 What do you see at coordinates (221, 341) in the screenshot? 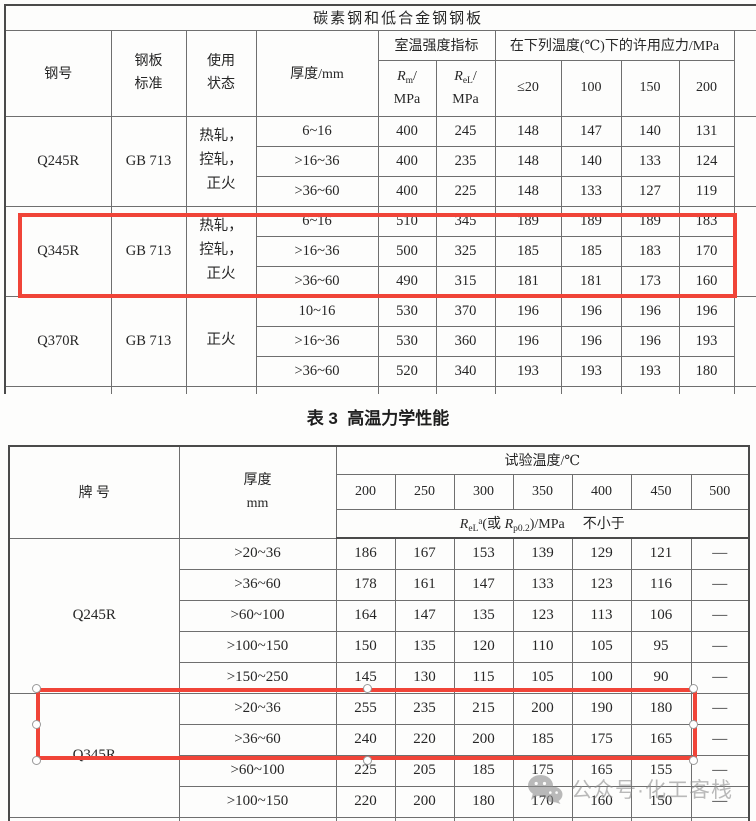
I see `state-cell: 正火` at bounding box center [221, 341].